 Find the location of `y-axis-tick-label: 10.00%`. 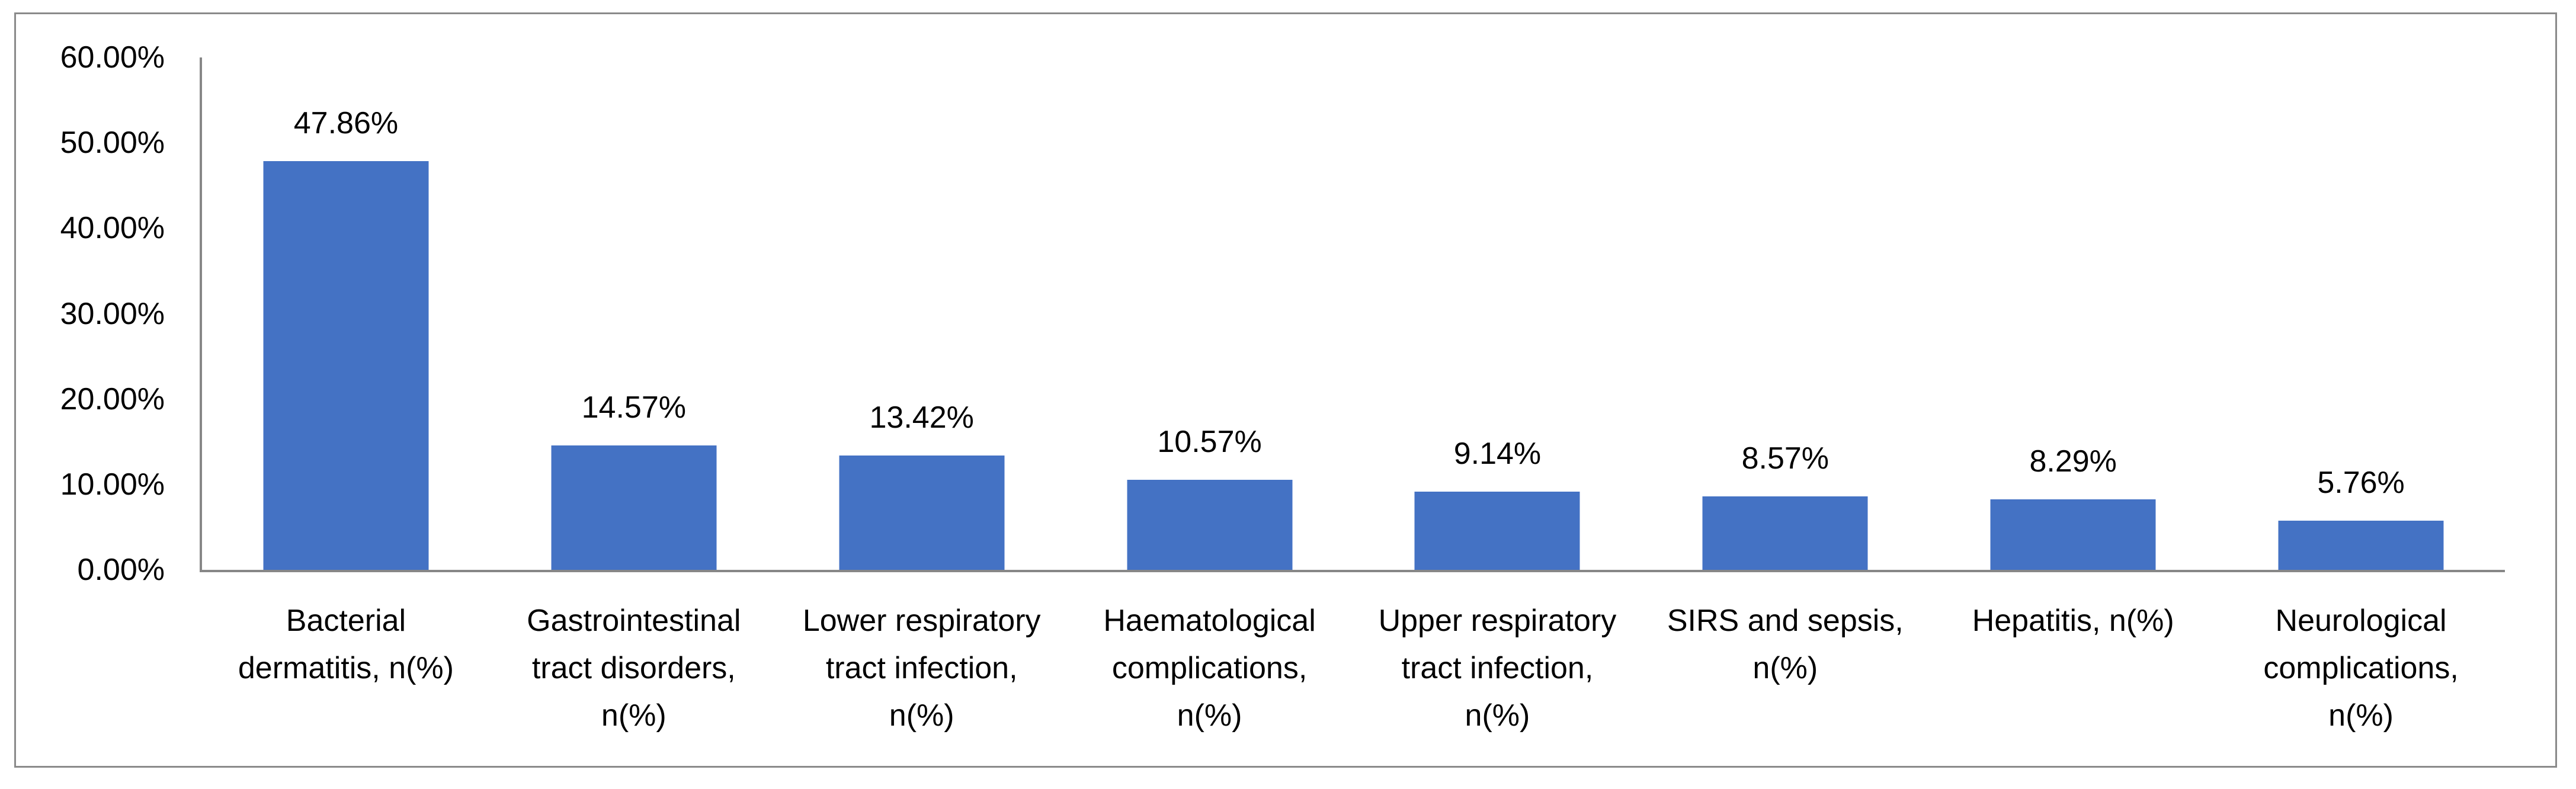

y-axis-tick-label: 10.00% is located at coordinates (112, 484).